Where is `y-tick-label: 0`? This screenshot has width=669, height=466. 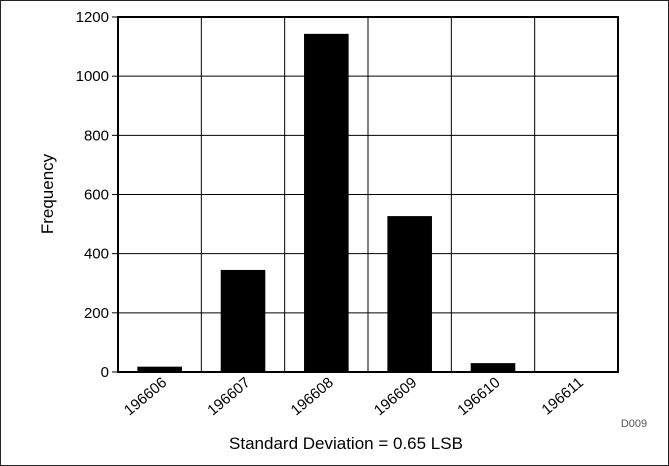
y-tick-label: 0 is located at coordinates (105, 372).